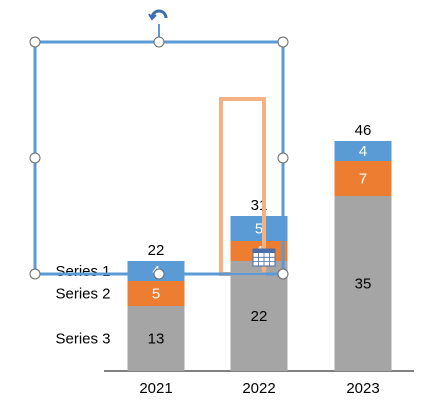 This screenshot has height=417, width=448. I want to click on bar-segment-series-3-2022, so click(259, 316).